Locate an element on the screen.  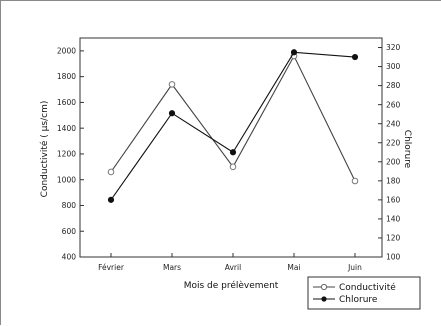
right-tick-label: 260 is located at coordinates (393, 104).